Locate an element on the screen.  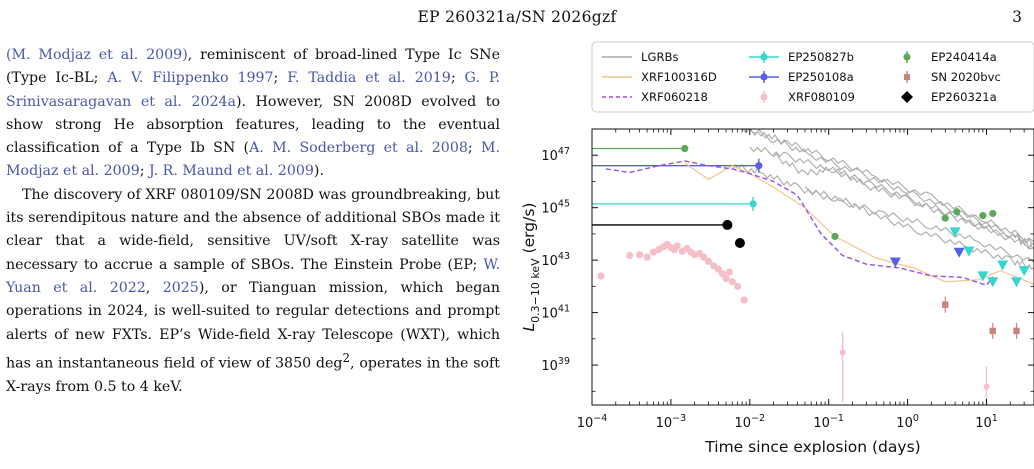
tick-exponent: 0 is located at coordinates (916, 418).